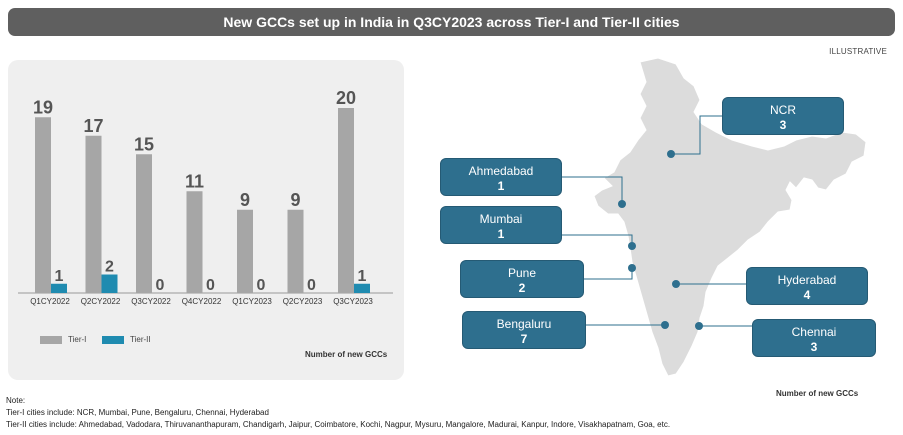 The width and height of the screenshot is (903, 435). What do you see at coordinates (696, 135) in the screenshot?
I see `leader-line-ncr` at bounding box center [696, 135].